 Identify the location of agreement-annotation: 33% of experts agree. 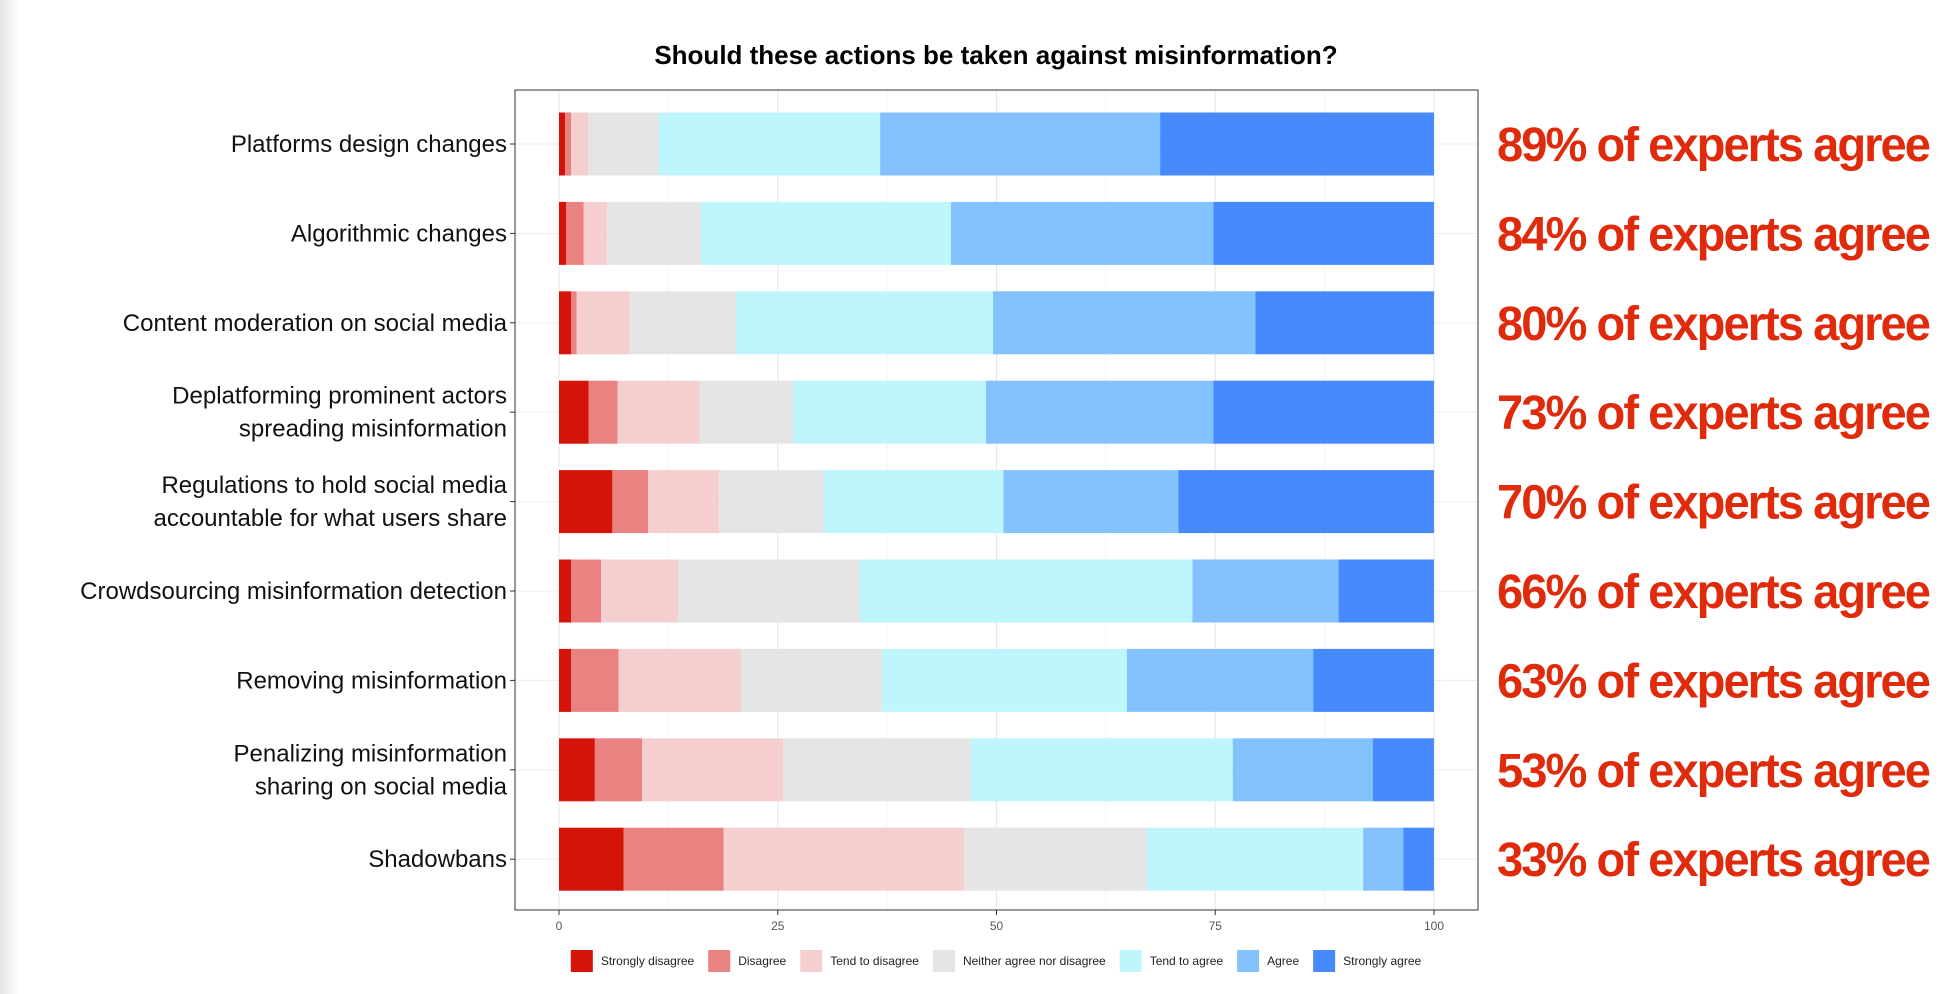
(1713, 860).